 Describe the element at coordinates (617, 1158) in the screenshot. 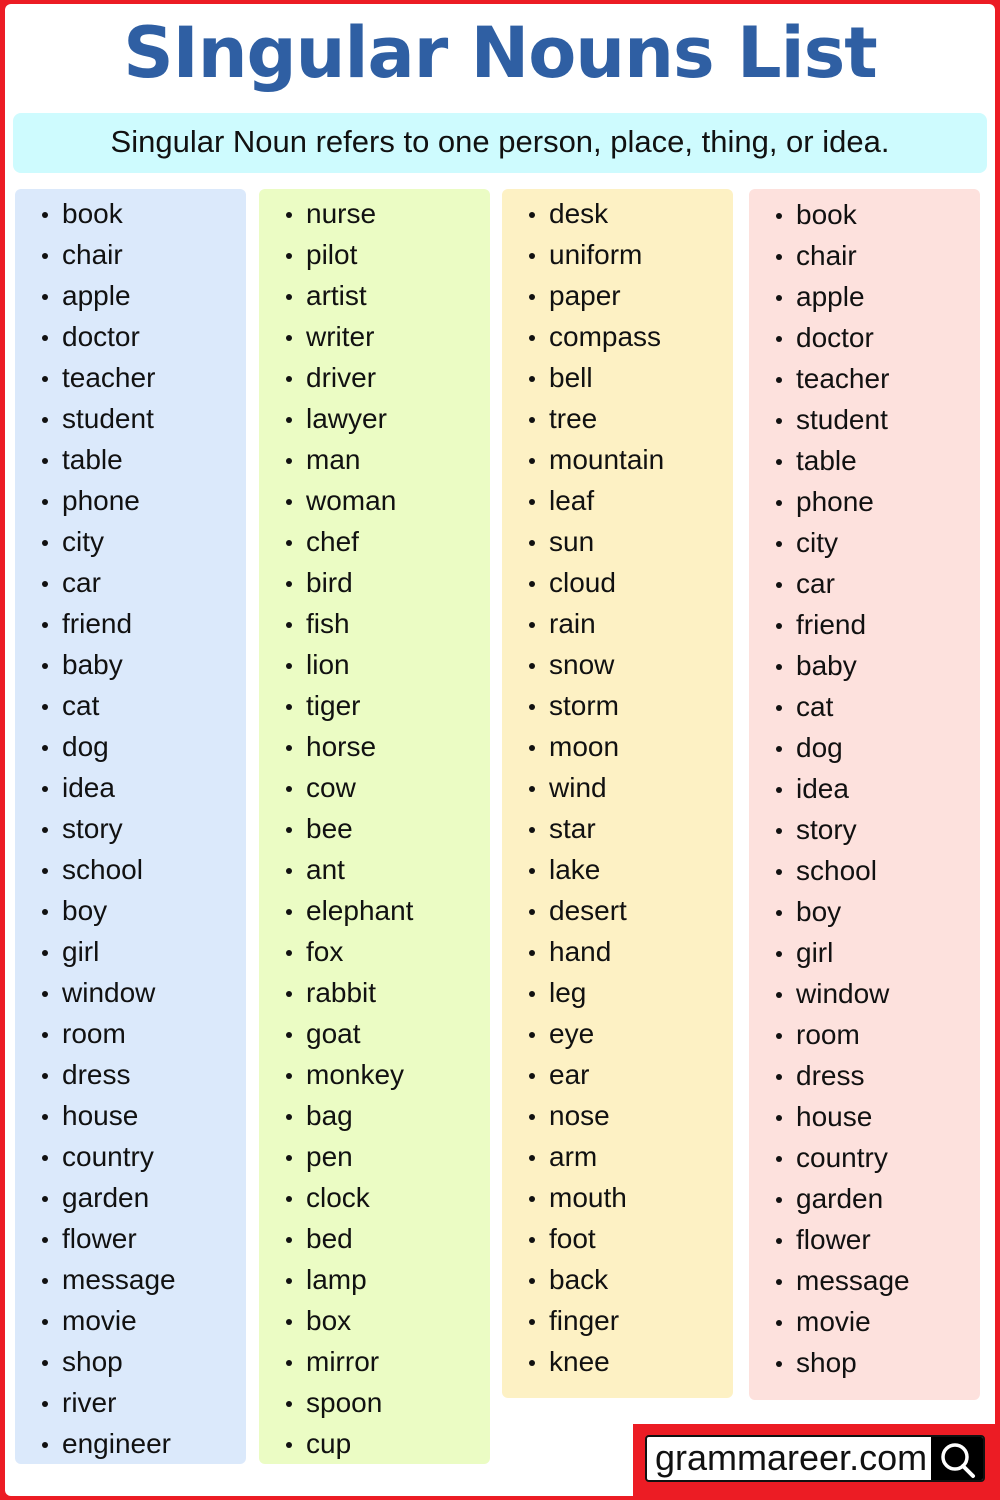

I see `noun-list-item: arm` at that location.